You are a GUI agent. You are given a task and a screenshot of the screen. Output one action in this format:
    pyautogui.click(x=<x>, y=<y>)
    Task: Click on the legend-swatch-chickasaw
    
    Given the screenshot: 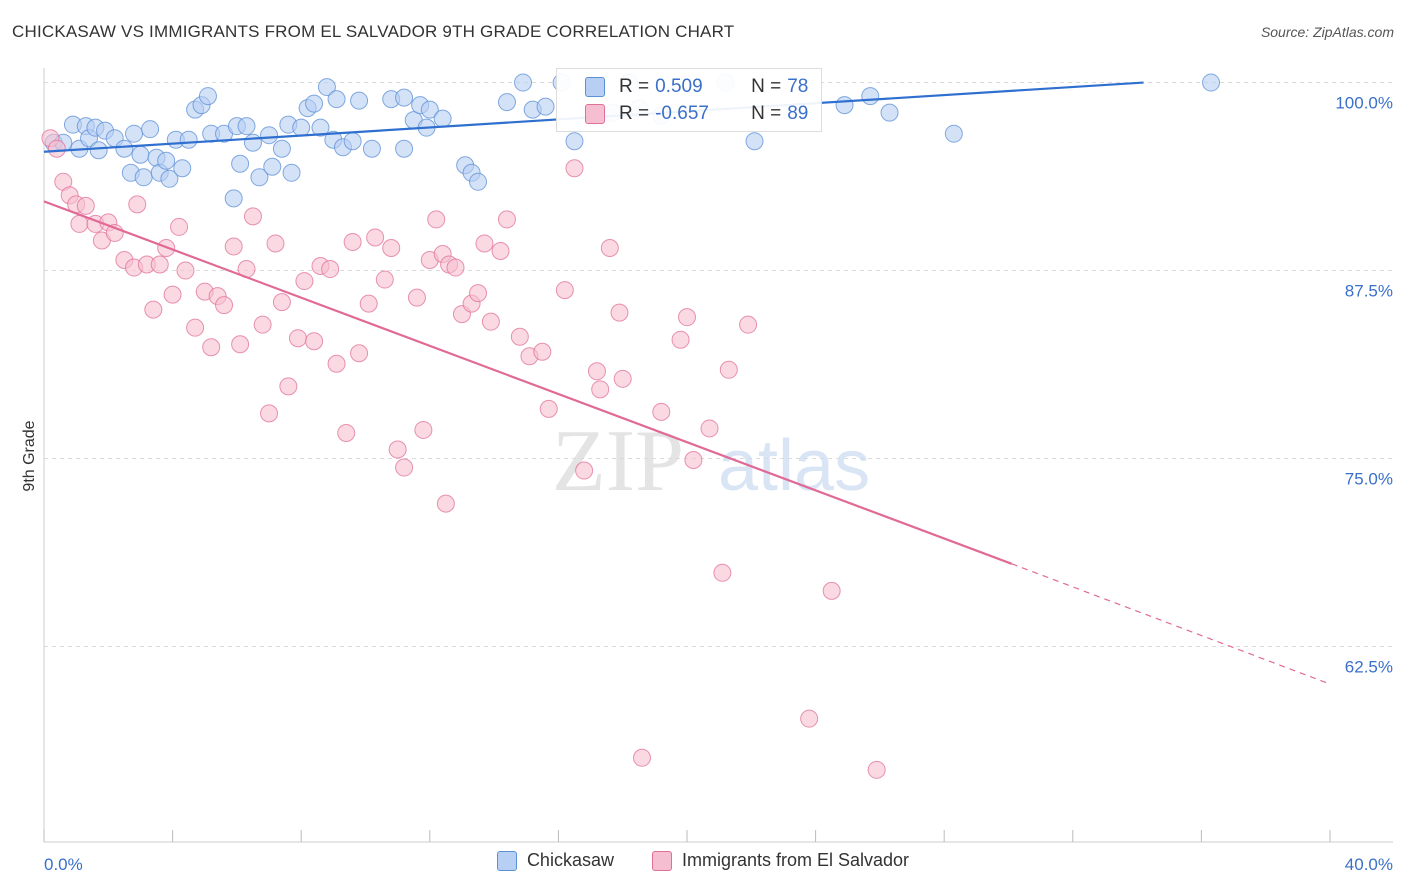 What is the action you would take?
    pyautogui.click(x=506, y=860)
    